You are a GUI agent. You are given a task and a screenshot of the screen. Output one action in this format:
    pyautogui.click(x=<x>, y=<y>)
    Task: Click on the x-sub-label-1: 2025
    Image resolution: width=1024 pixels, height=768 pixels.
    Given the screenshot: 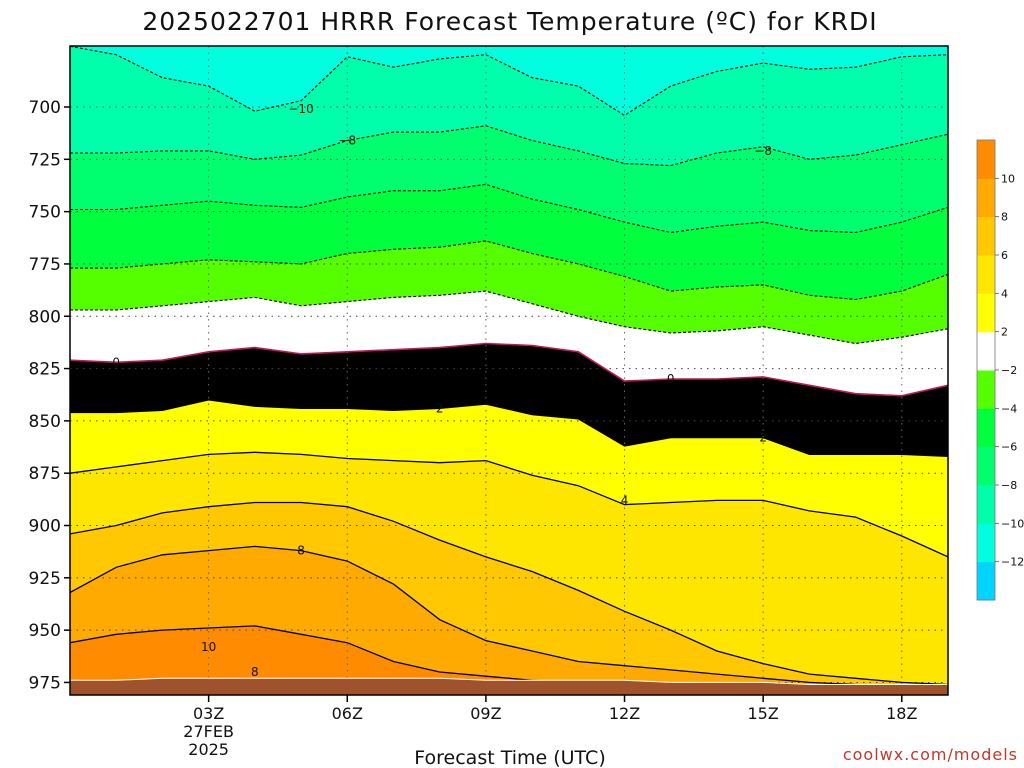 What is the action you would take?
    pyautogui.click(x=208, y=749)
    